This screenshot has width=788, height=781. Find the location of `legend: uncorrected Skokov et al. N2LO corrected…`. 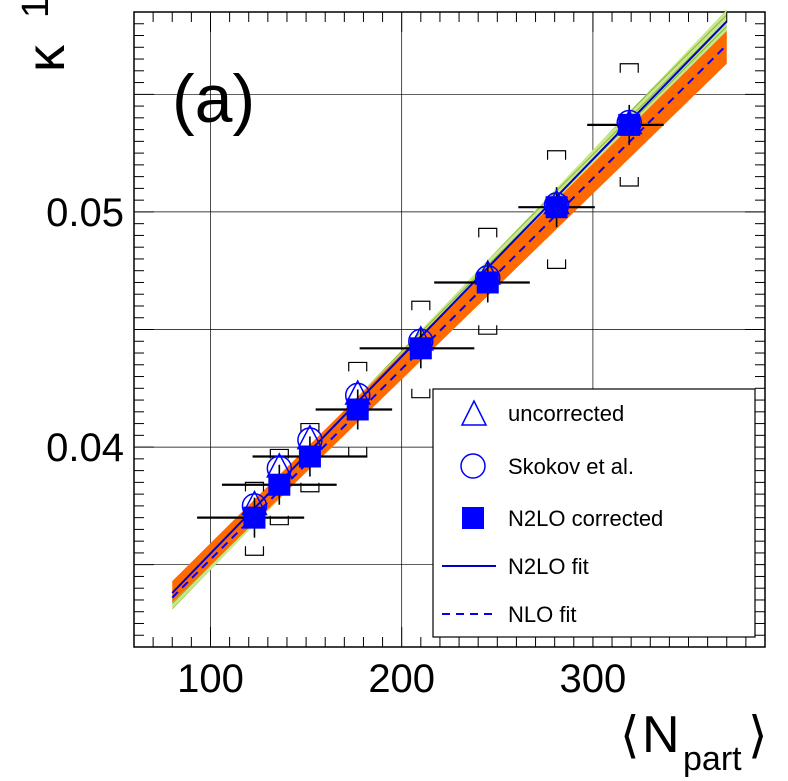

legend: uncorrected Skokov et al. N2LO corrected… is located at coordinates (594, 513).